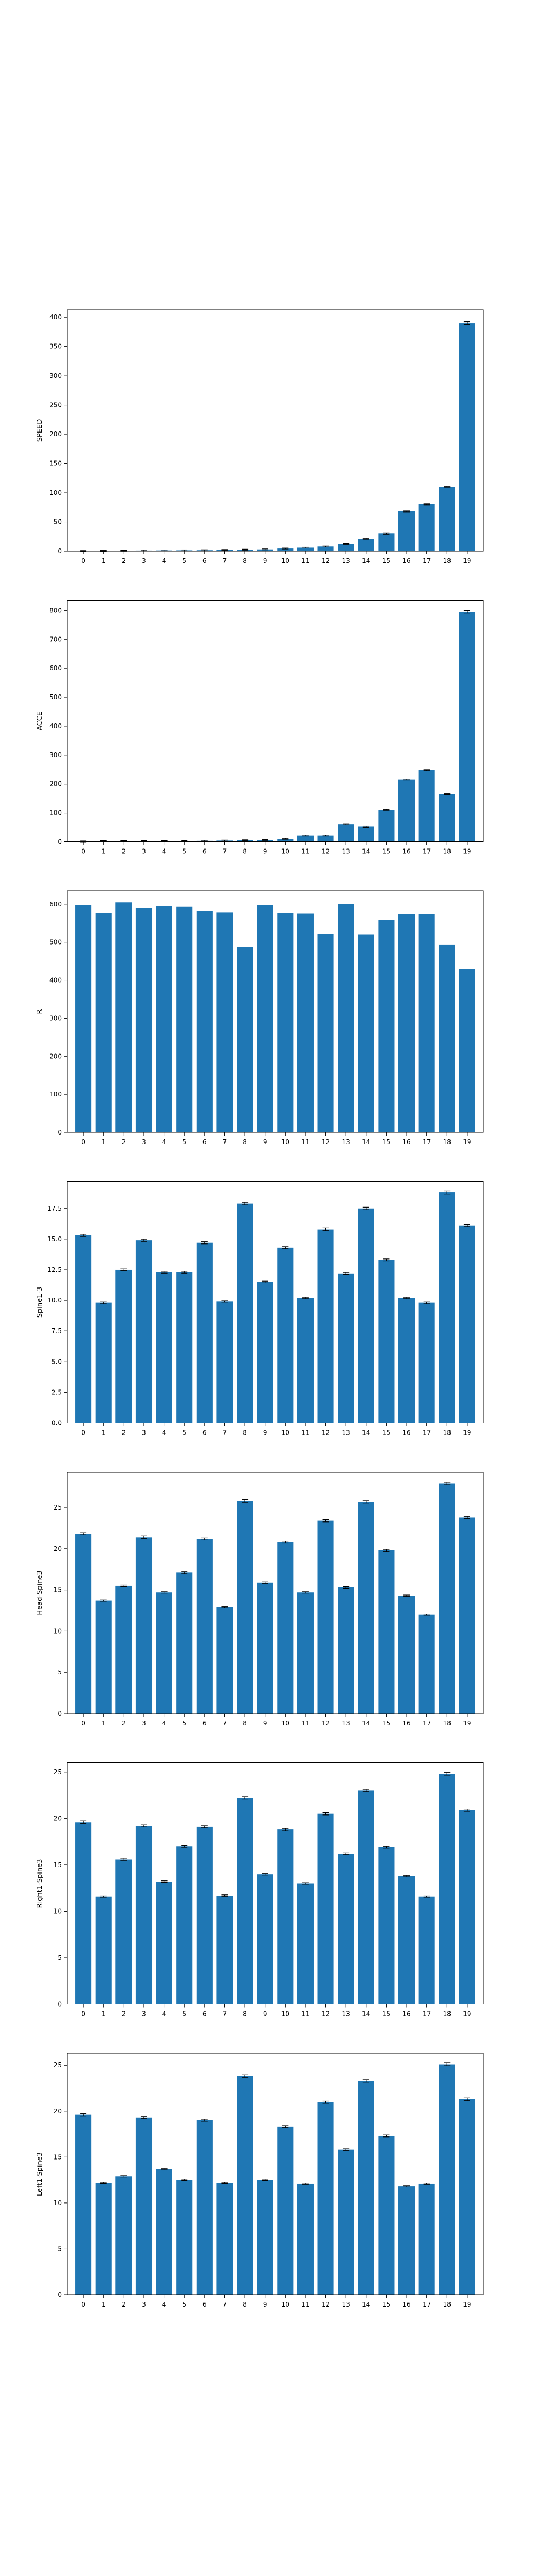  What do you see at coordinates (366, 2014) in the screenshot?
I see `x-tick-label: 14` at bounding box center [366, 2014].